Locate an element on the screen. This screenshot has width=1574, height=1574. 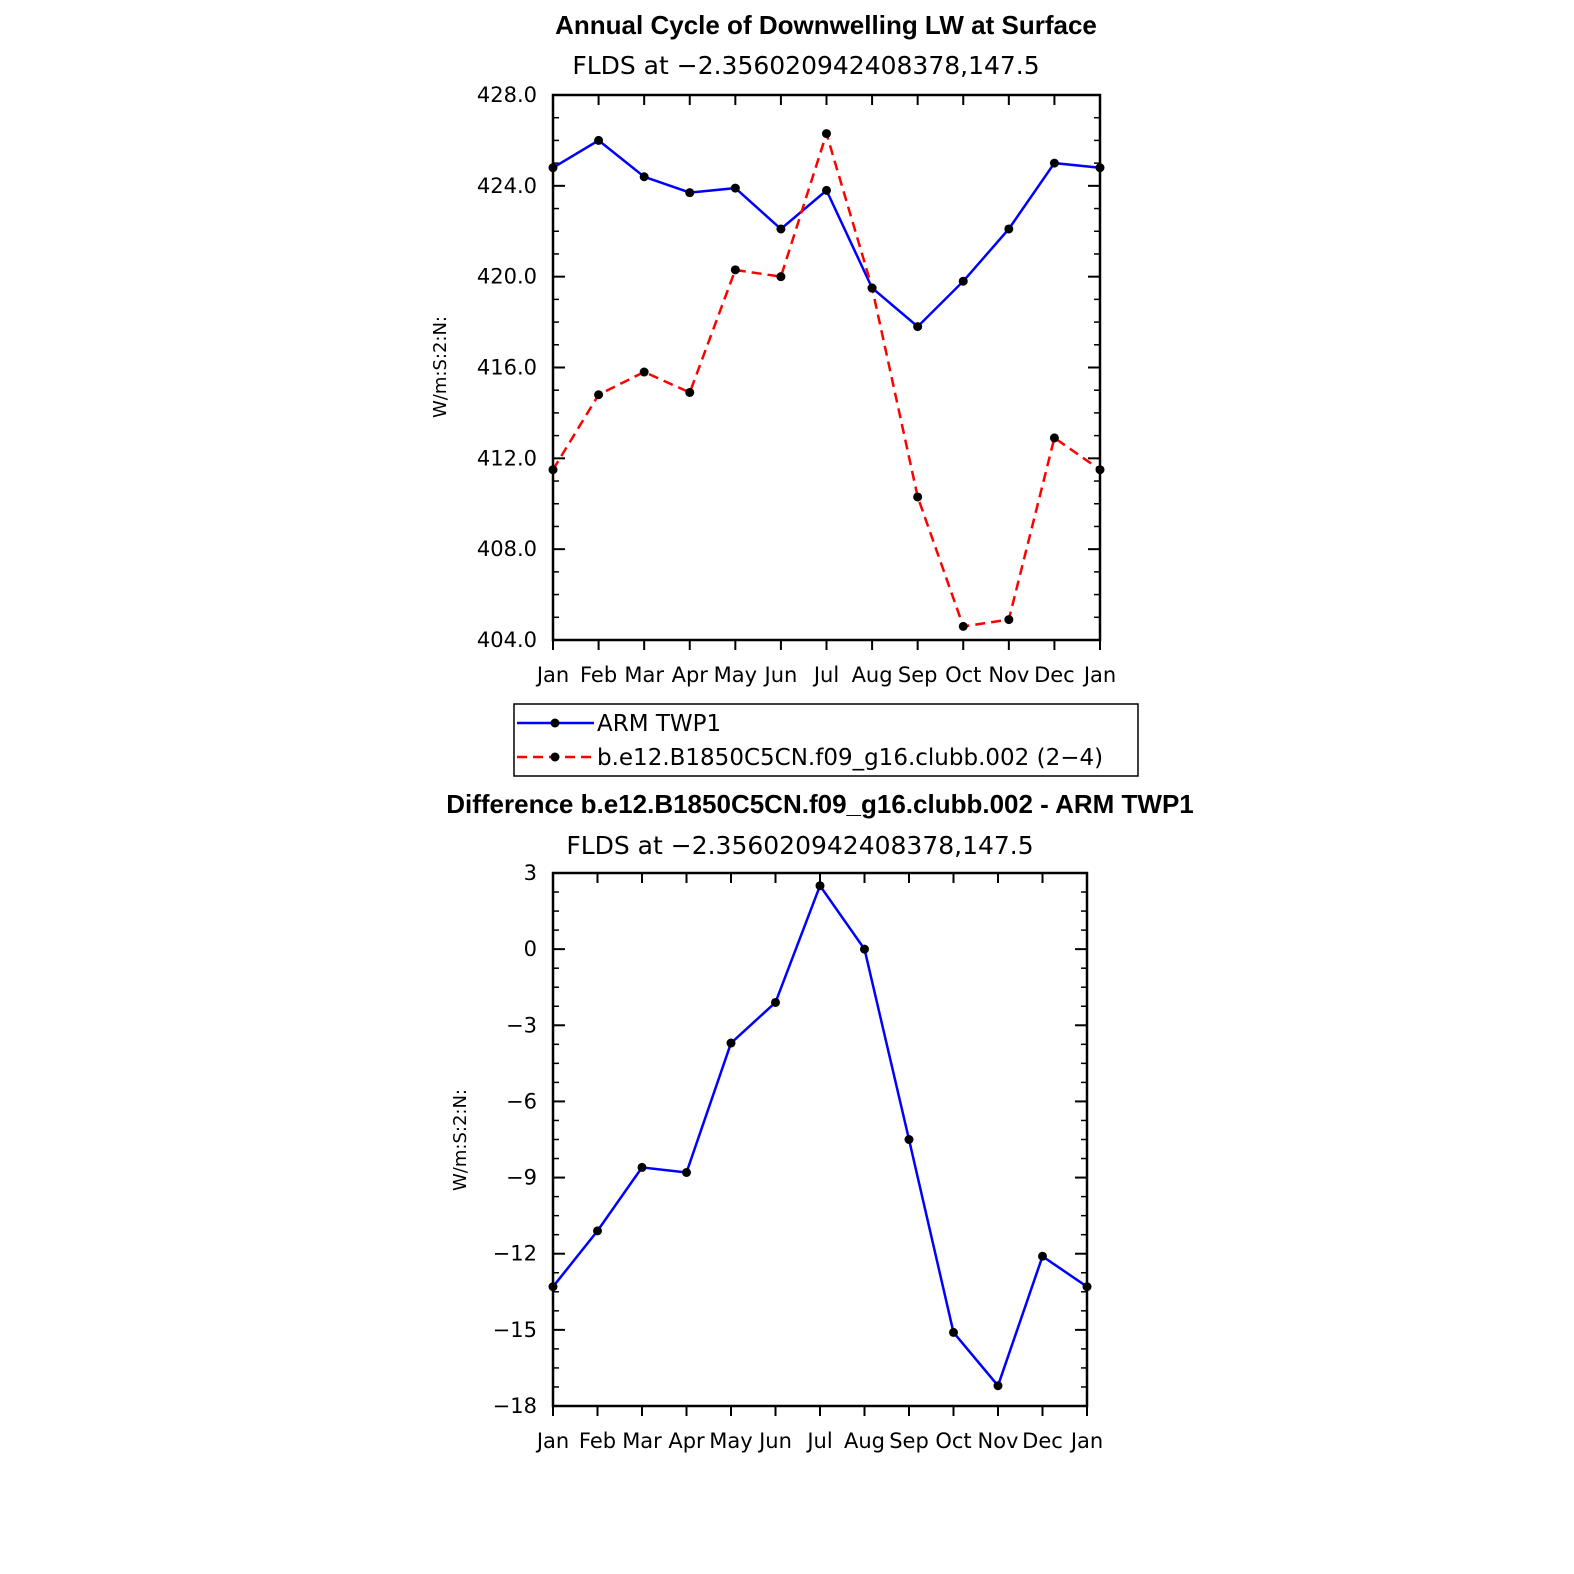
chart-2-series-0-line is located at coordinates (820, 1136).